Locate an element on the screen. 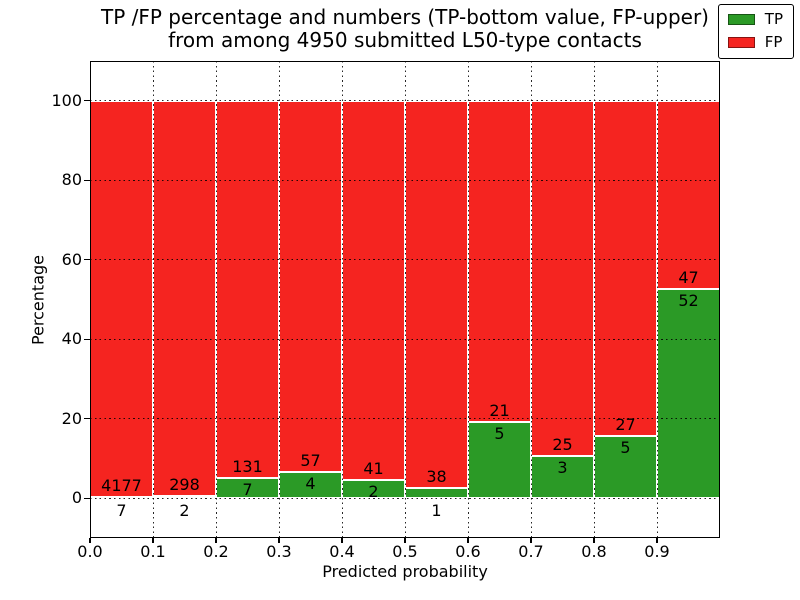 Image resolution: width=800 pixels, height=600 pixels. fp-count-label: 25 is located at coordinates (562, 444).